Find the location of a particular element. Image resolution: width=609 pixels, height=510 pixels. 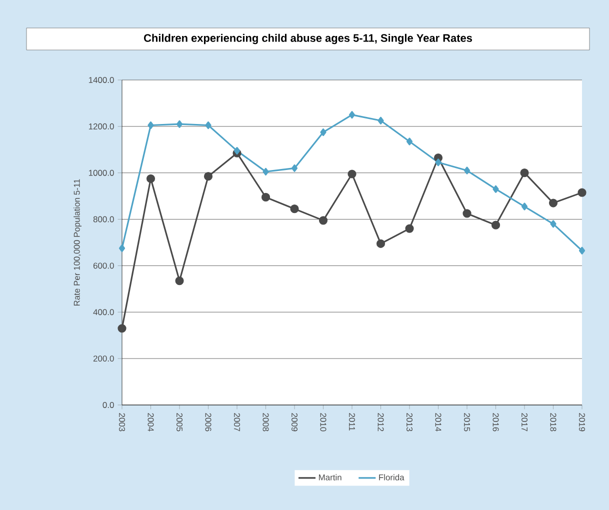

y-tick-label: 400.0 is located at coordinates (103, 312).